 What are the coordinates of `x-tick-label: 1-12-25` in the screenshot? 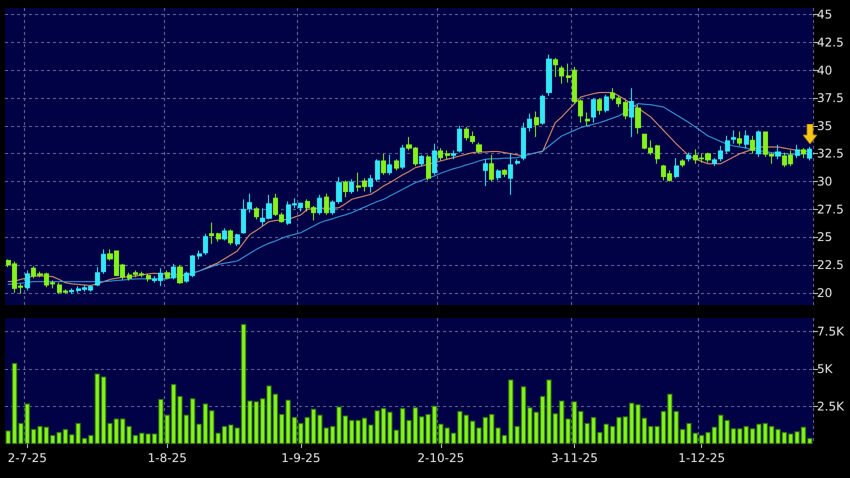 It's located at (702, 458).